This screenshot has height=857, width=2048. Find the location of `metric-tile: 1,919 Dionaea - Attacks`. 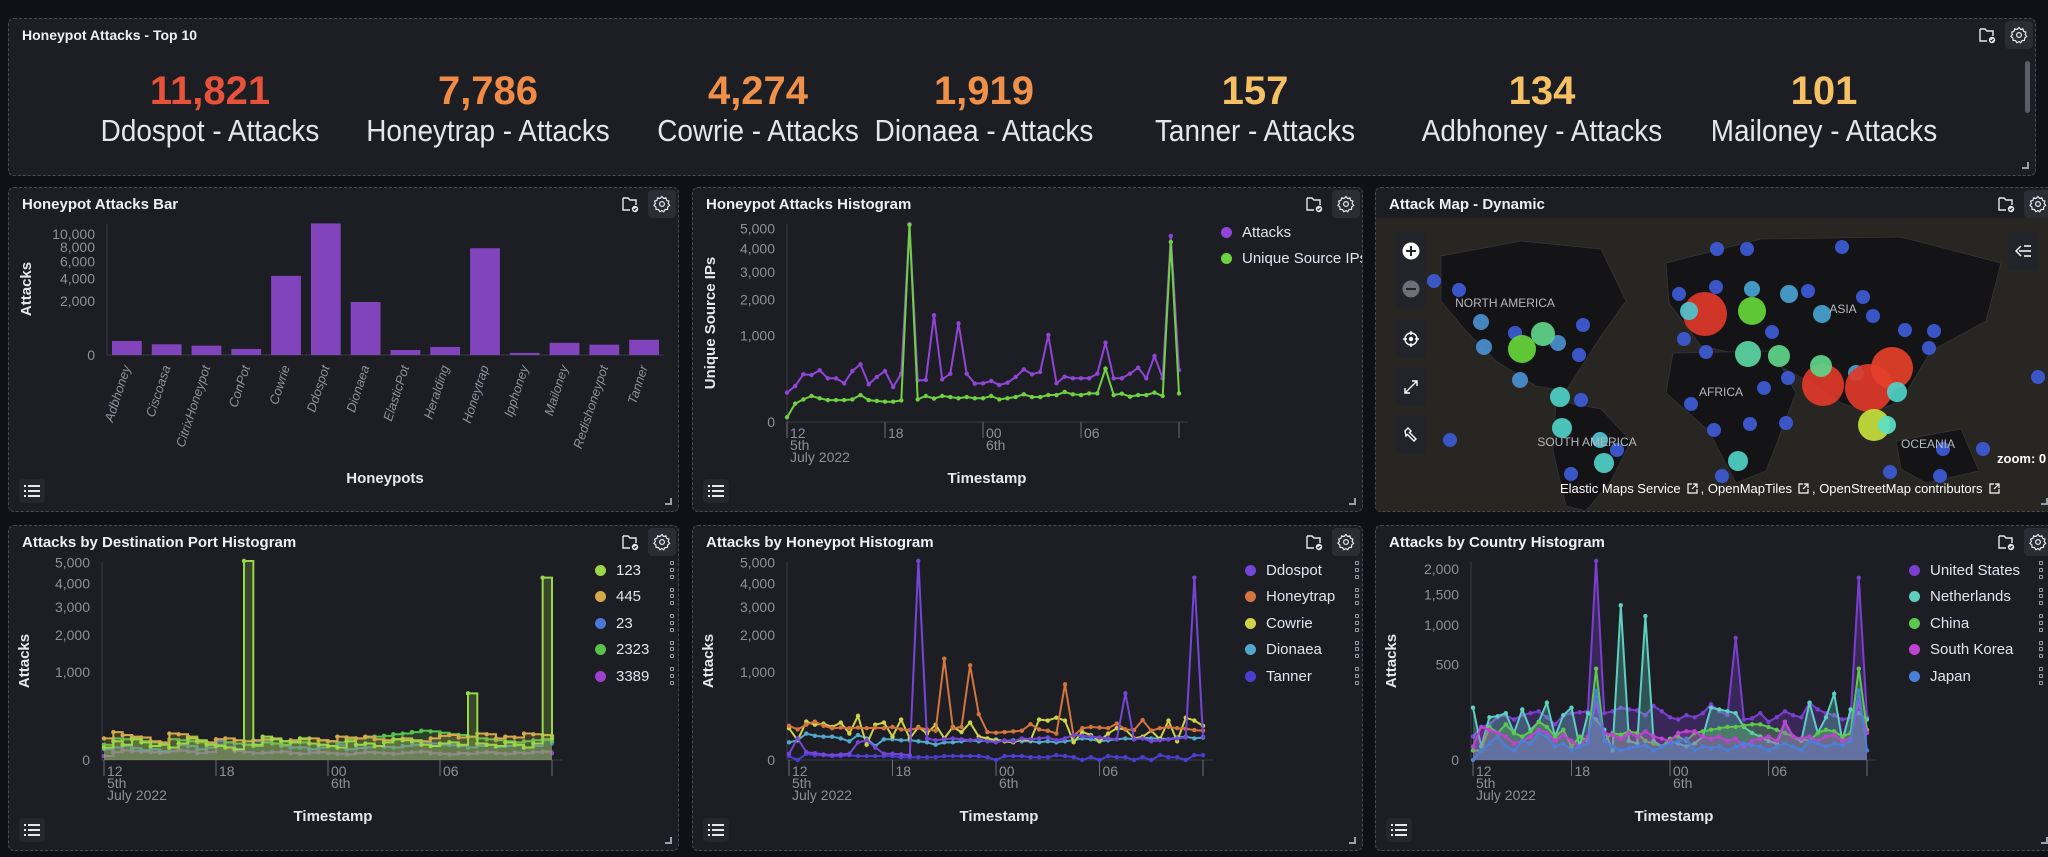

metric-tile: 1,919 Dionaea - Attacks is located at coordinates (984, 109).